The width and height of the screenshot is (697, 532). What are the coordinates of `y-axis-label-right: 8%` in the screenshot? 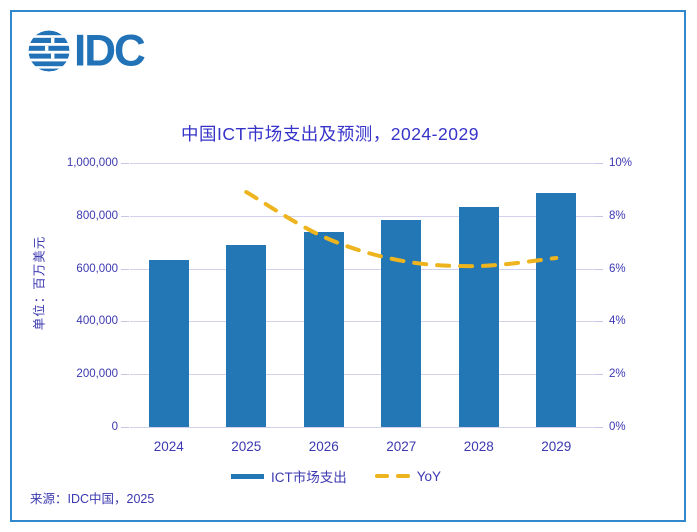 It's located at (617, 215).